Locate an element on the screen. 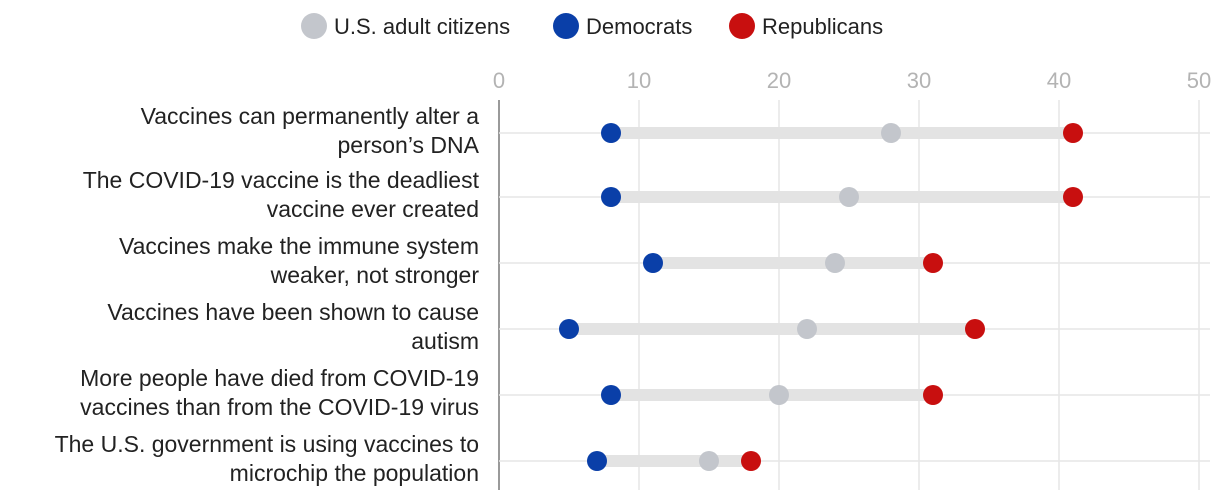  chart-row: Vaccines have been shown to cause autism is located at coordinates (658, 326).